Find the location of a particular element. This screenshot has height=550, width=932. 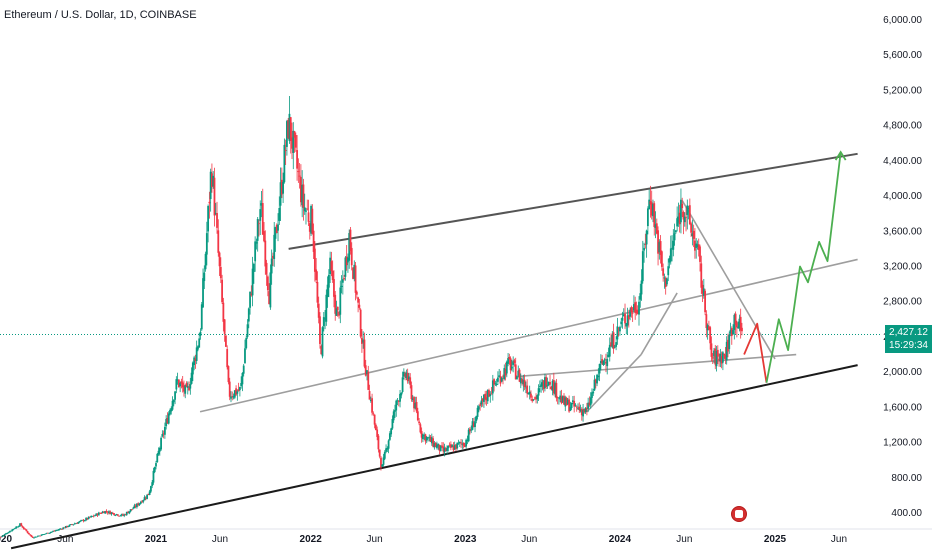

y-tick-label: 1,600.00 is located at coordinates (902, 407).